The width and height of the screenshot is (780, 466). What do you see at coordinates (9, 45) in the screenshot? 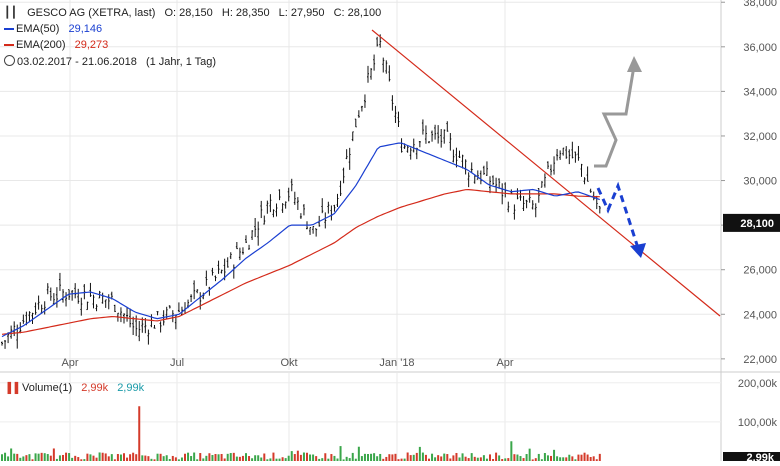
I see `ema200-swatch-icon` at bounding box center [9, 45].